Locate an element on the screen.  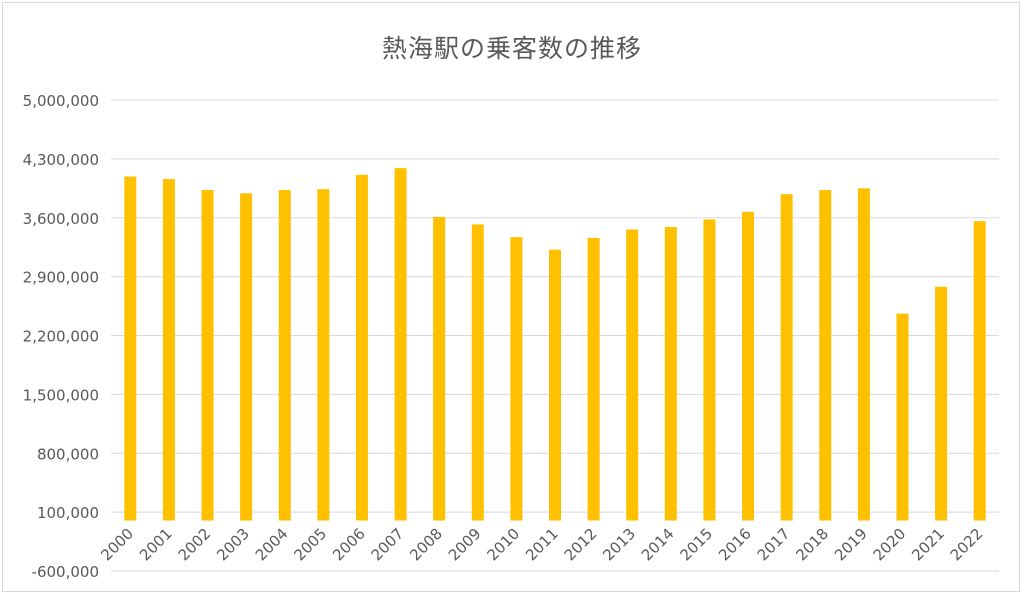
bar-2012 is located at coordinates (593, 379).